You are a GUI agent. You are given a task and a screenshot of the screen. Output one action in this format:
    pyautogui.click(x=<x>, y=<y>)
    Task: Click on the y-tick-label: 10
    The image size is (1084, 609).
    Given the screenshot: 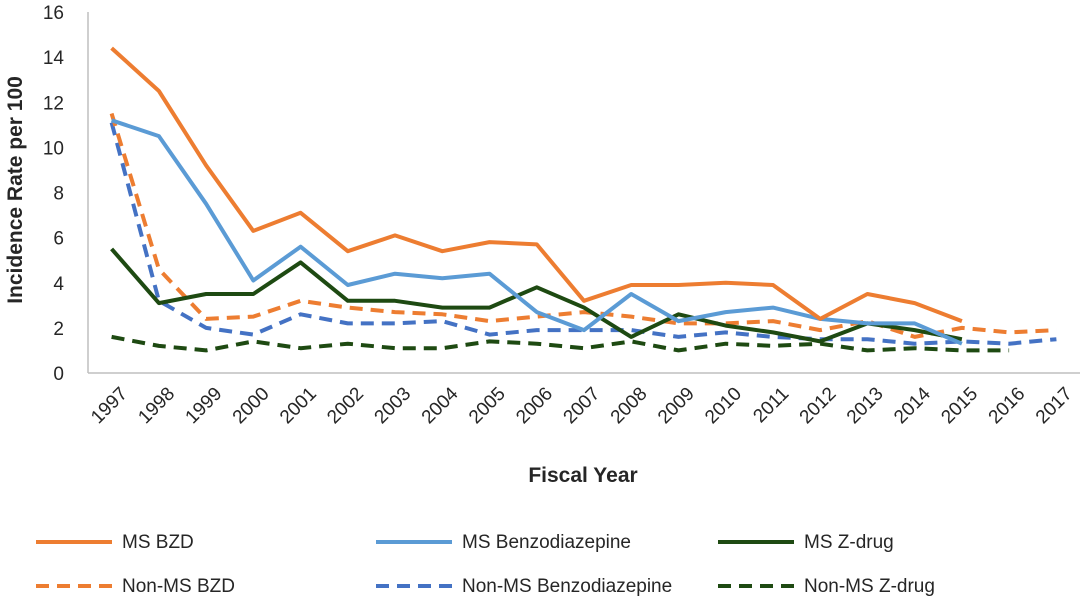 What is the action you would take?
    pyautogui.click(x=53, y=148)
    